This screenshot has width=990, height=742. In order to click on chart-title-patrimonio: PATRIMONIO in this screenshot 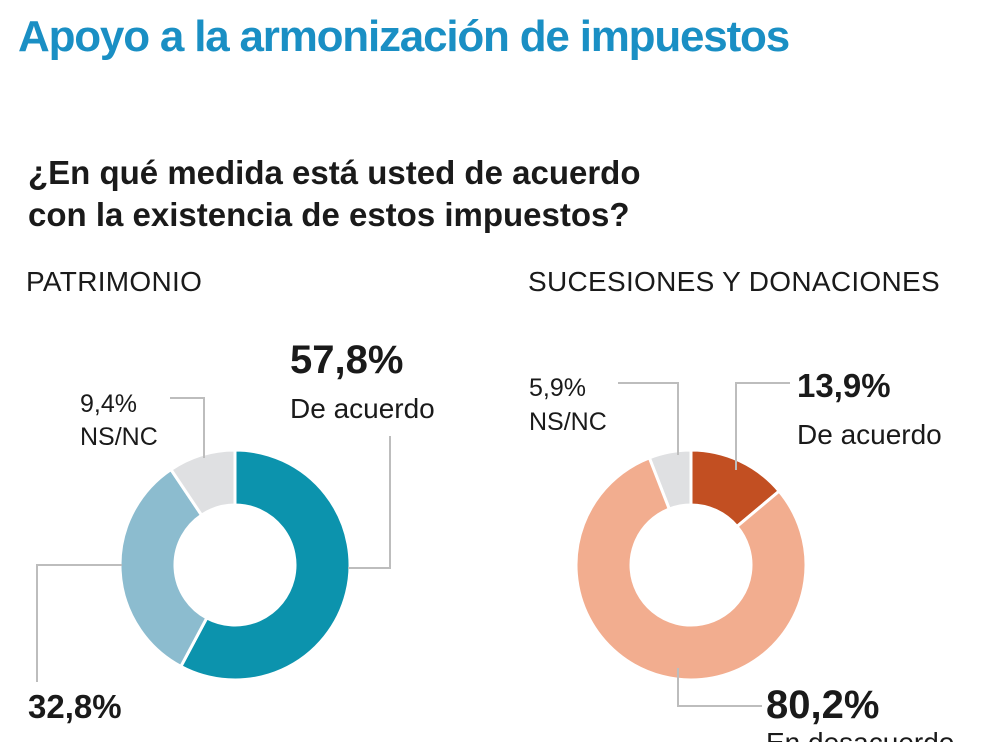, I will do `click(114, 281)`.